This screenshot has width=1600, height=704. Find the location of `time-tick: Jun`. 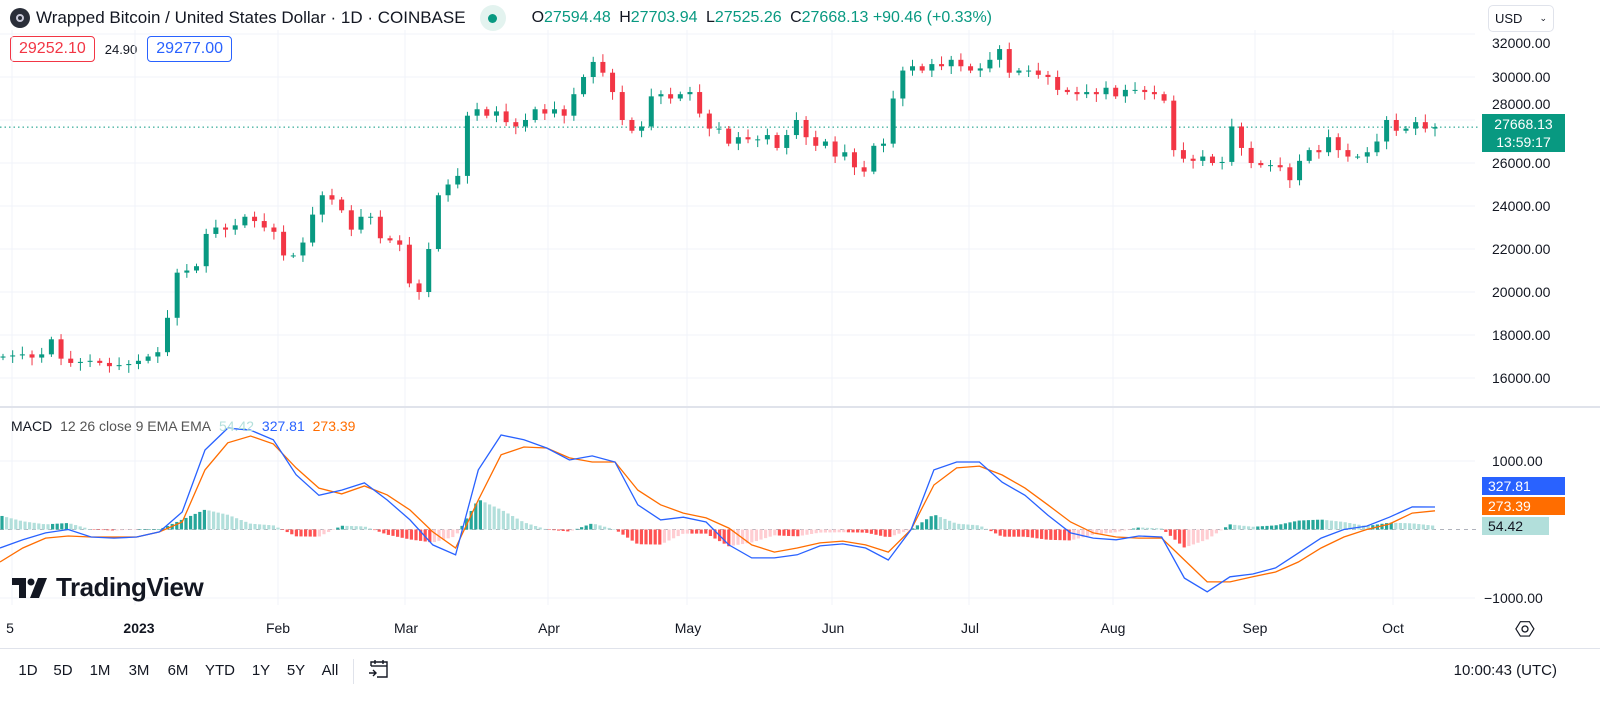

time-tick: Jun is located at coordinates (833, 628).